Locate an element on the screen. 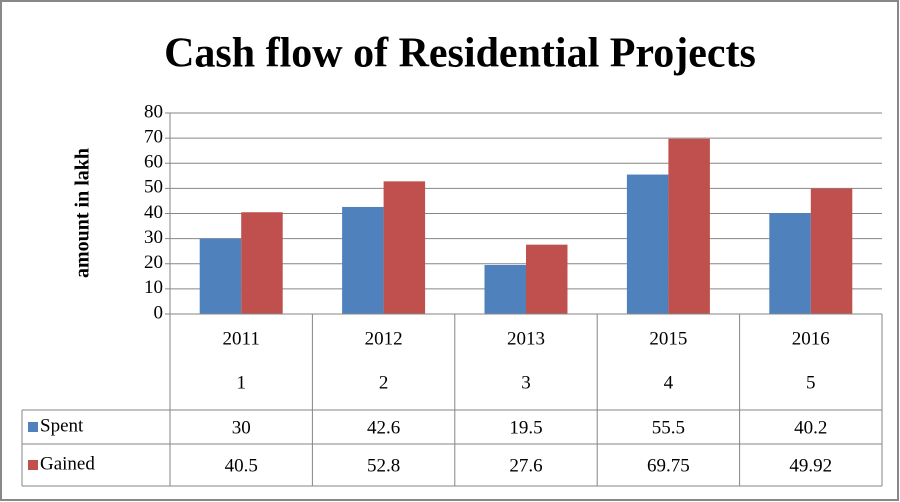 The height and width of the screenshot is (502, 900). x-tick-label: 2013 is located at coordinates (526, 338).